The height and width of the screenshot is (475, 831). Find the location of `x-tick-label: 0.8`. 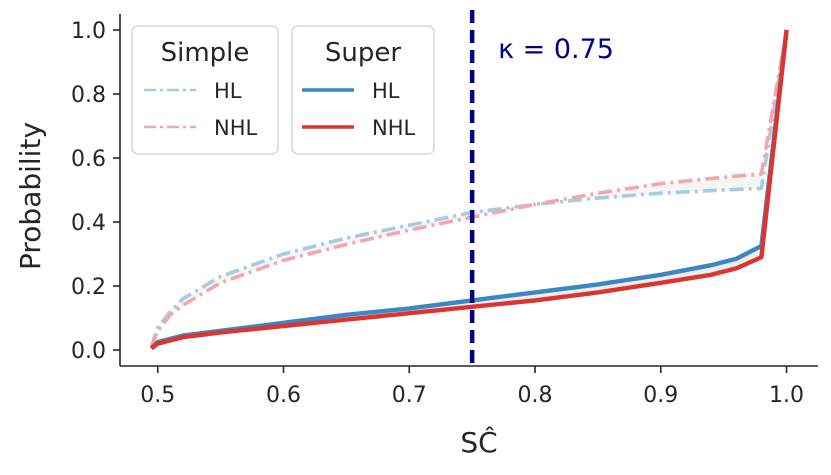

x-tick-label: 0.8 is located at coordinates (535, 395).